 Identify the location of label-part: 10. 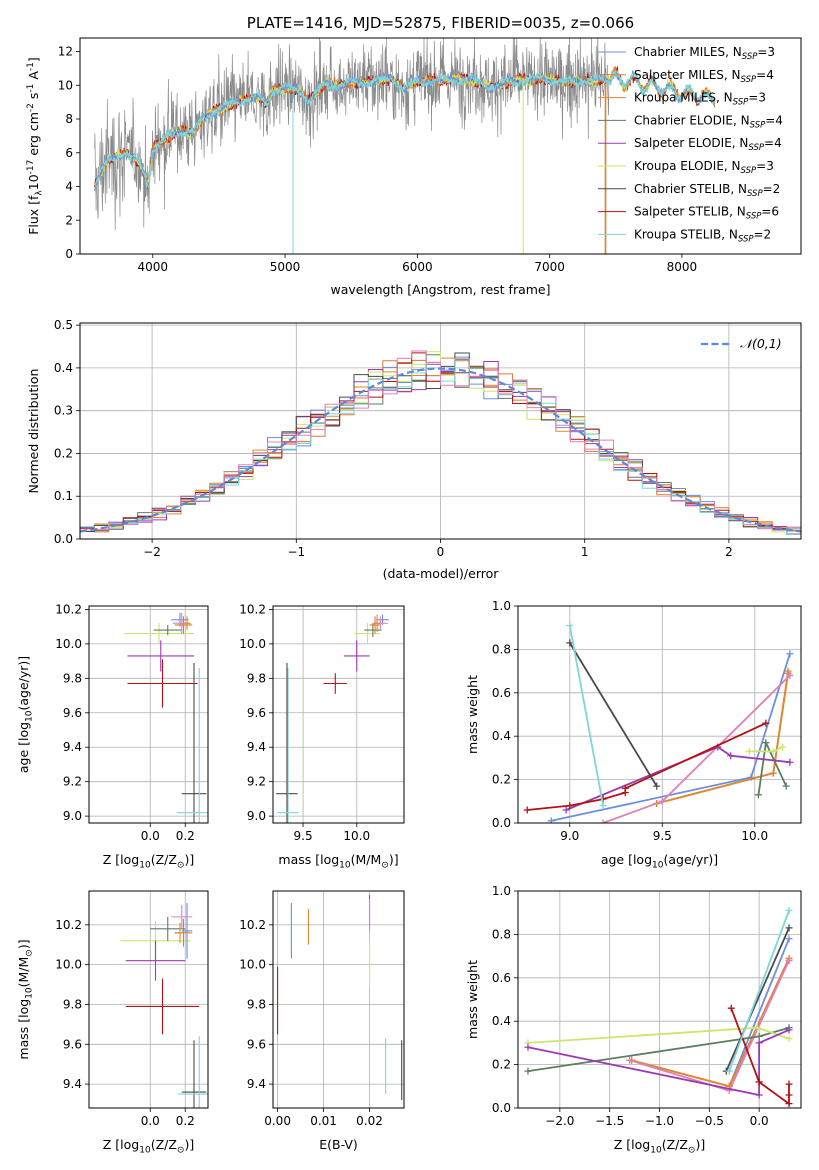
(145, 1151).